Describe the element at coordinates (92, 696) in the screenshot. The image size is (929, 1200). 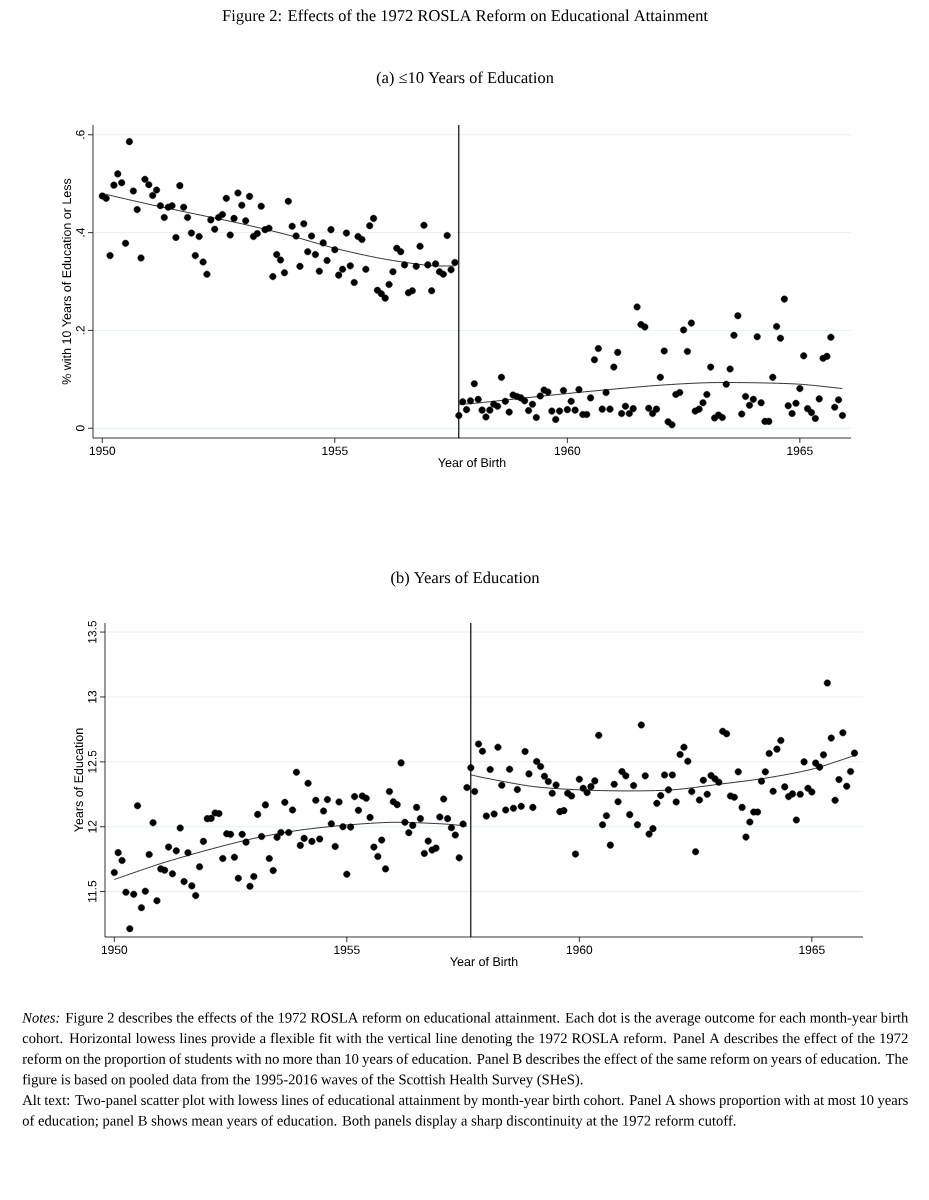
I see `y-tick-label: 13` at that location.